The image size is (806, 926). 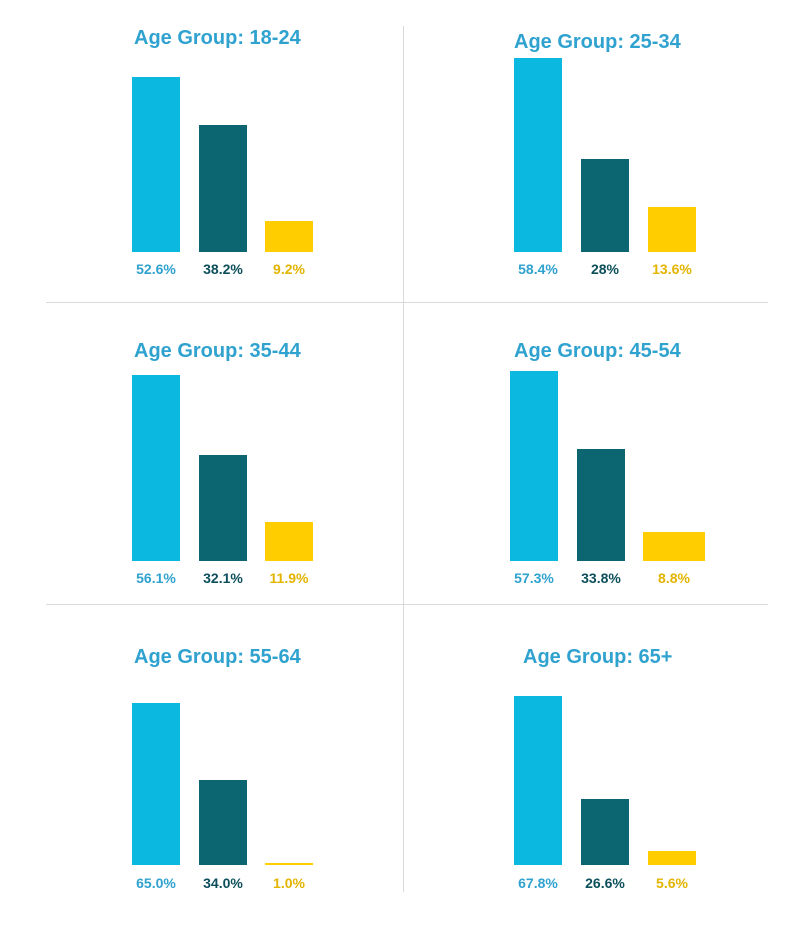 What do you see at coordinates (674, 578) in the screenshot?
I see `data-label-series-3: 8.8%` at bounding box center [674, 578].